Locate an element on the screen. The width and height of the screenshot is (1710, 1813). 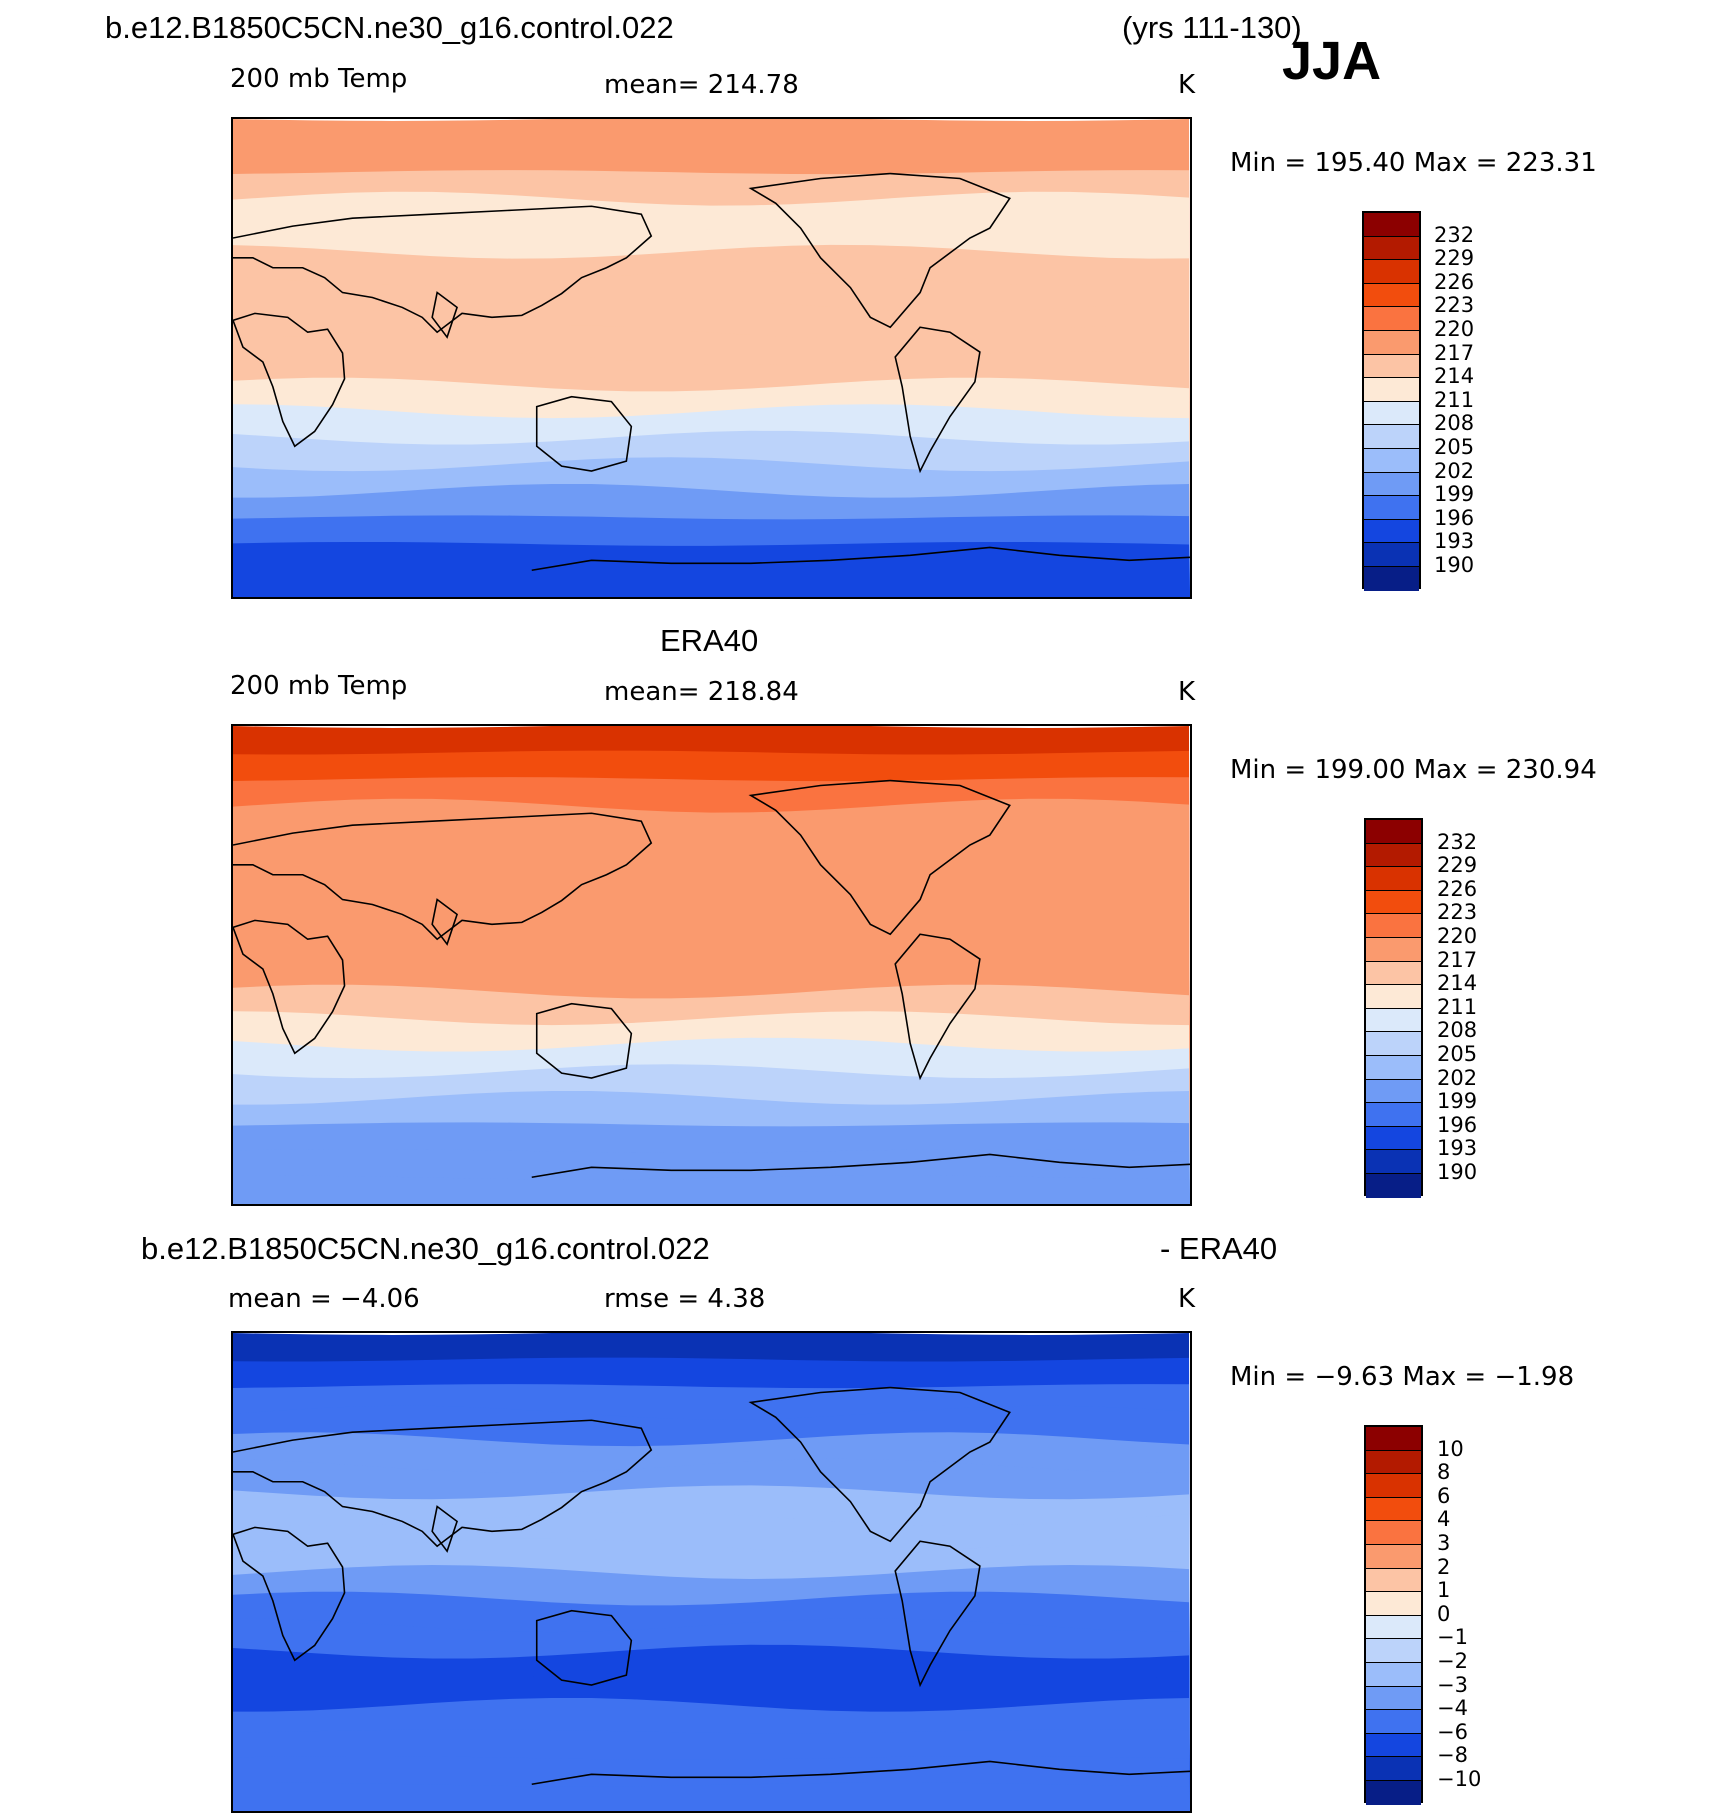
panel-1-mean: mean= 214.78 is located at coordinates (701, 85).